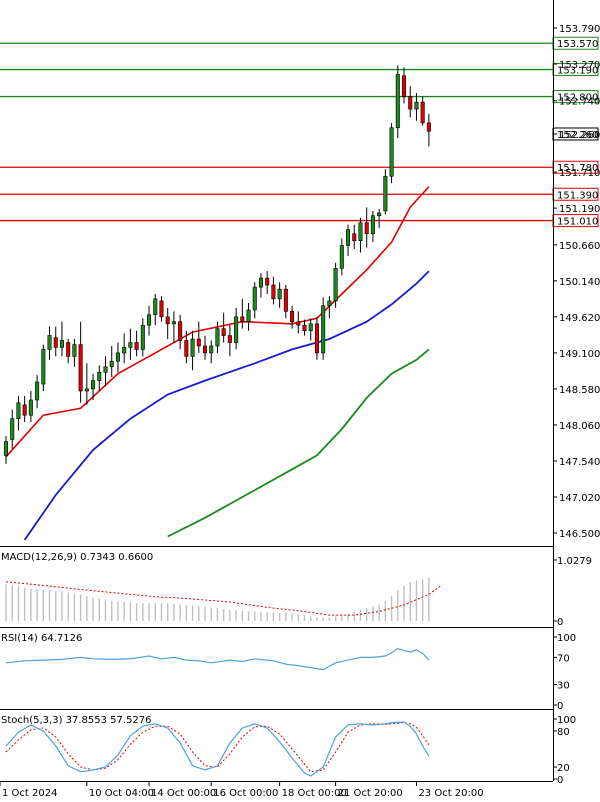 Image resolution: width=600 pixels, height=802 pixels. What do you see at coordinates (370, 793) in the screenshot?
I see `x-tick-label: 21 Oct 20:00` at bounding box center [370, 793].